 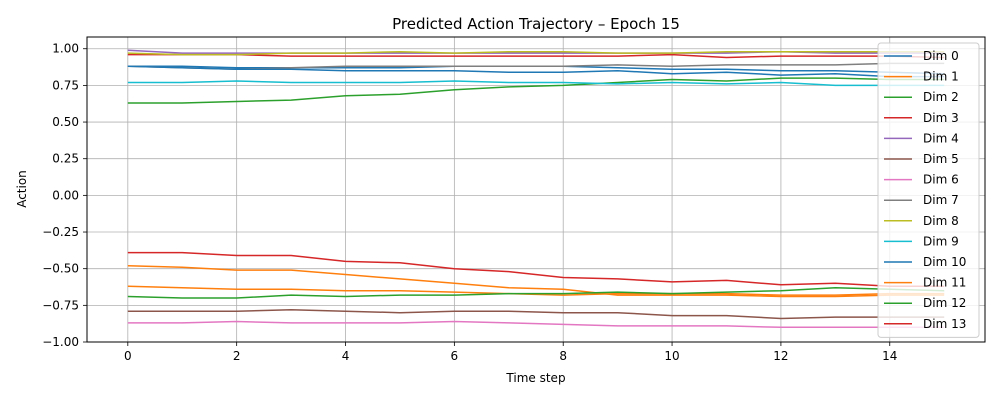 I want to click on legend-label: Dim 5, so click(x=941, y=159).